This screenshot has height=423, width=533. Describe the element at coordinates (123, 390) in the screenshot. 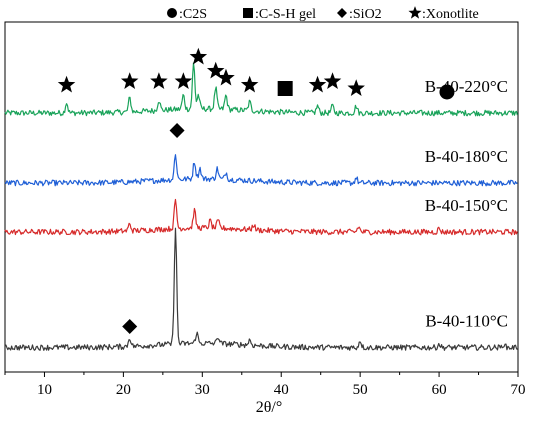

I see `x-tick-label: 20` at that location.